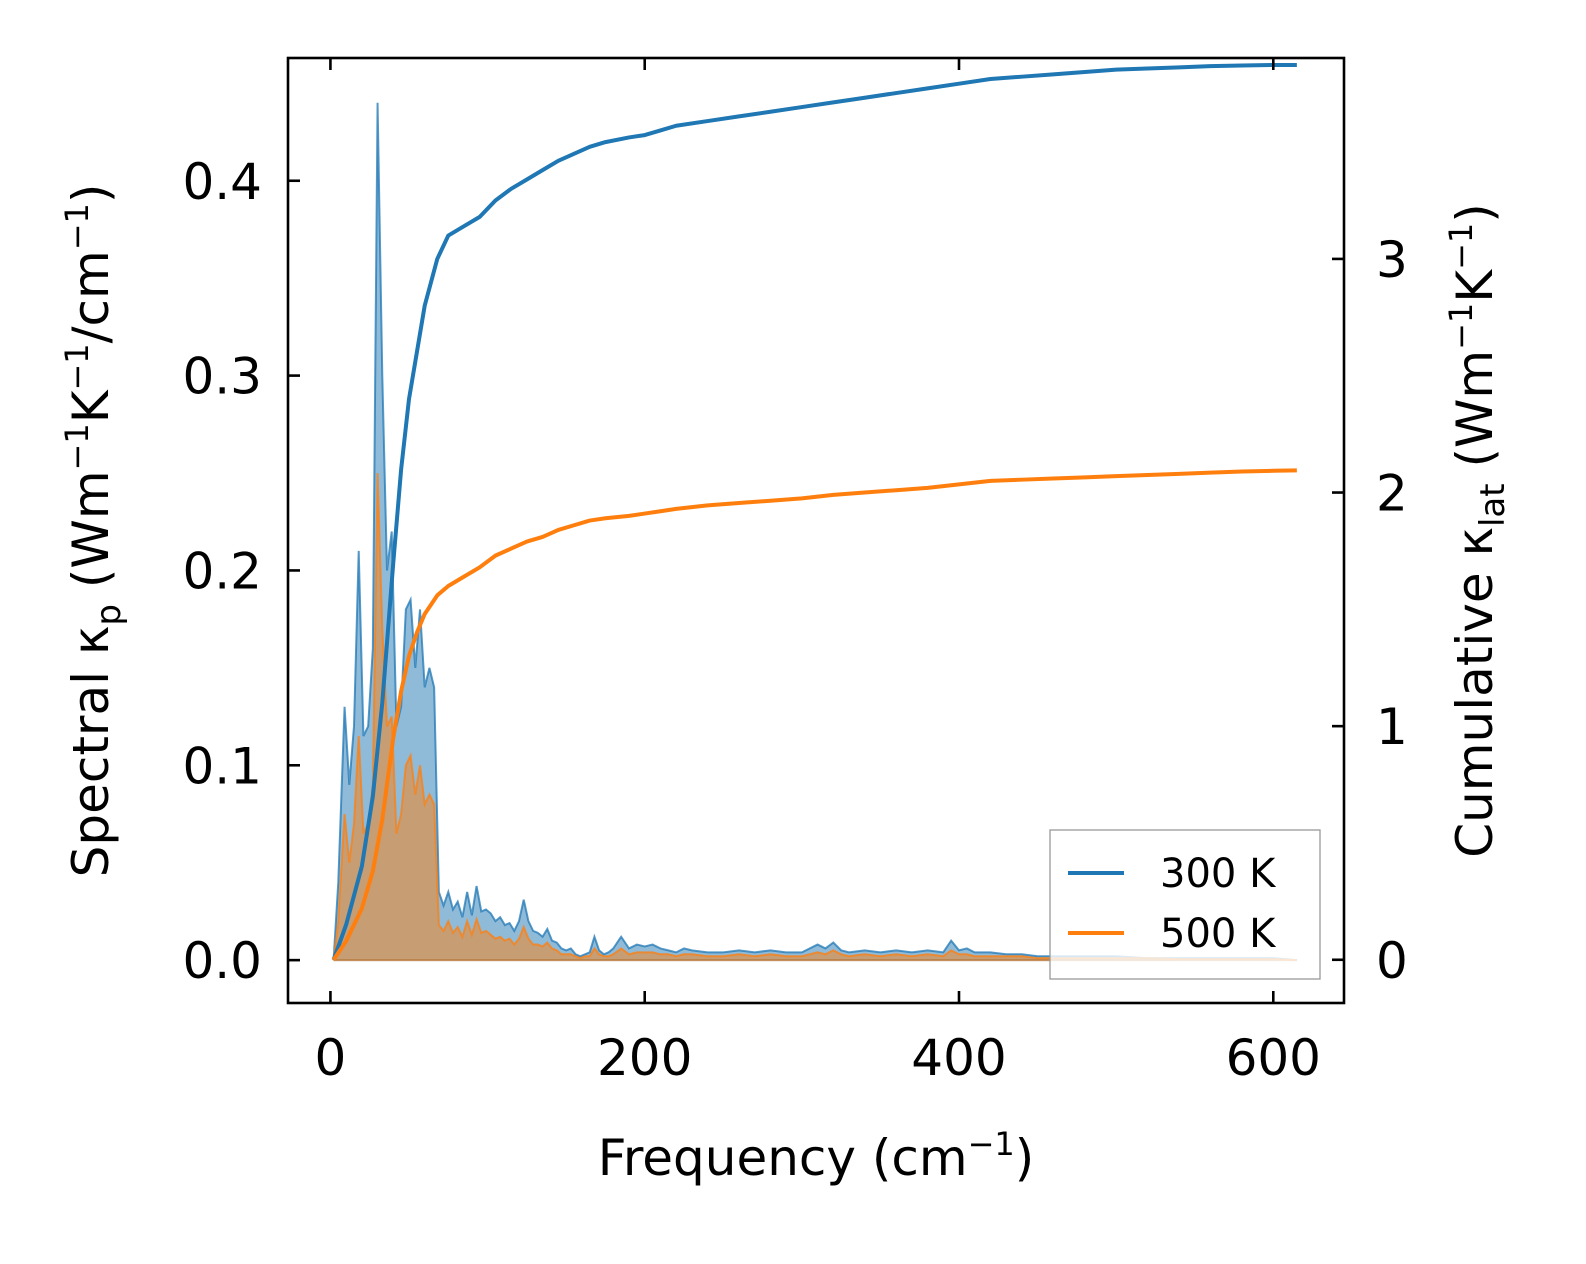 This screenshot has width=1586, height=1264. I want to click on legend: 300 K 500 K, so click(1185, 904).